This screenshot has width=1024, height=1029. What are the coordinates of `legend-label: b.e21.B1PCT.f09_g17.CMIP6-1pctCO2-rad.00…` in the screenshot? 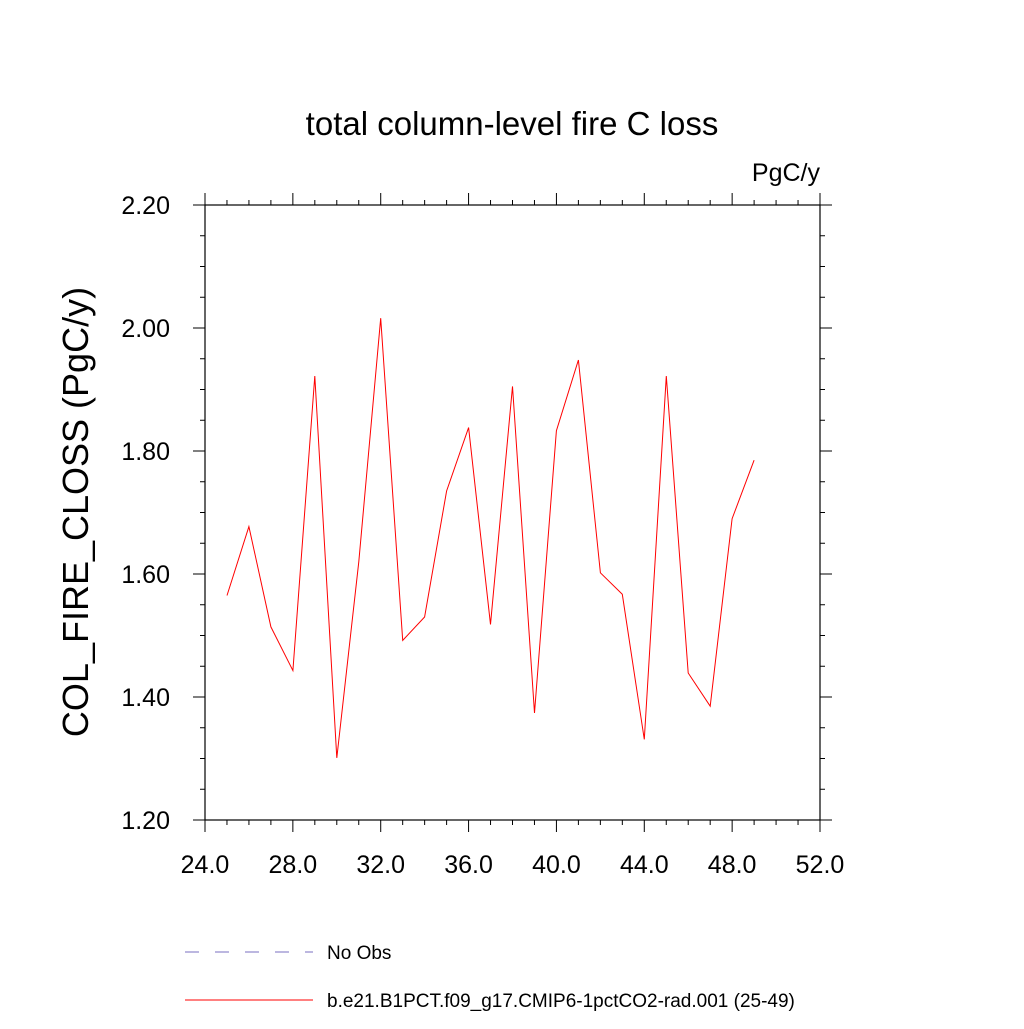 It's located at (561, 1001).